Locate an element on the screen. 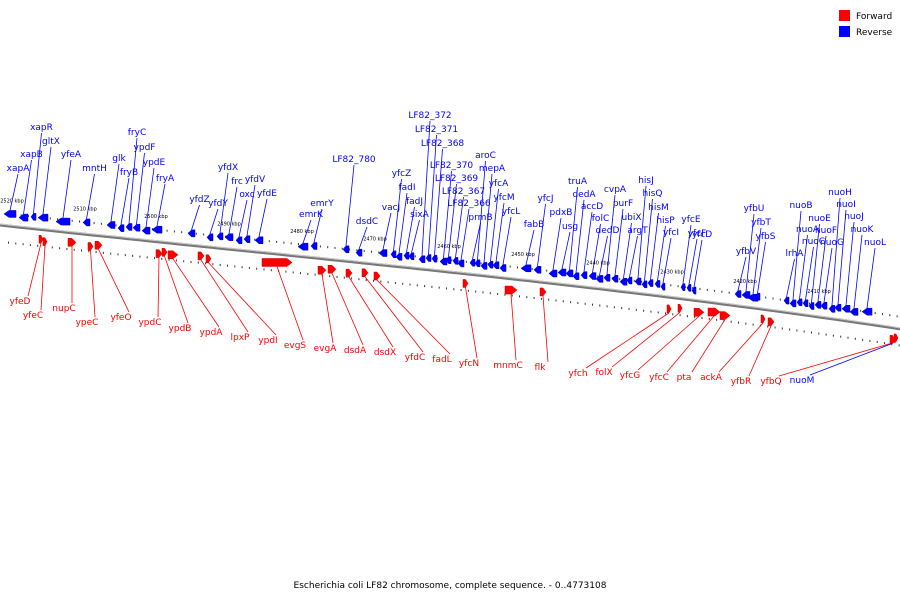 This screenshot has height=600, width=900. forward-gene-label-folx: folX is located at coordinates (603, 373).